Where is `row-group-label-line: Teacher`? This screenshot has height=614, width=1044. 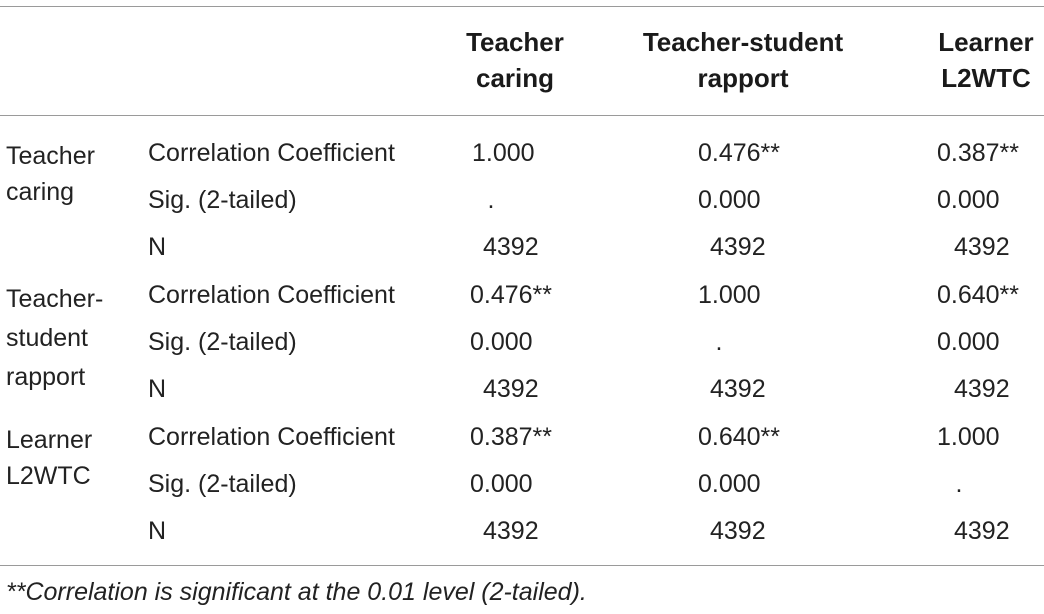 row-group-label-line: Teacher is located at coordinates (50, 156).